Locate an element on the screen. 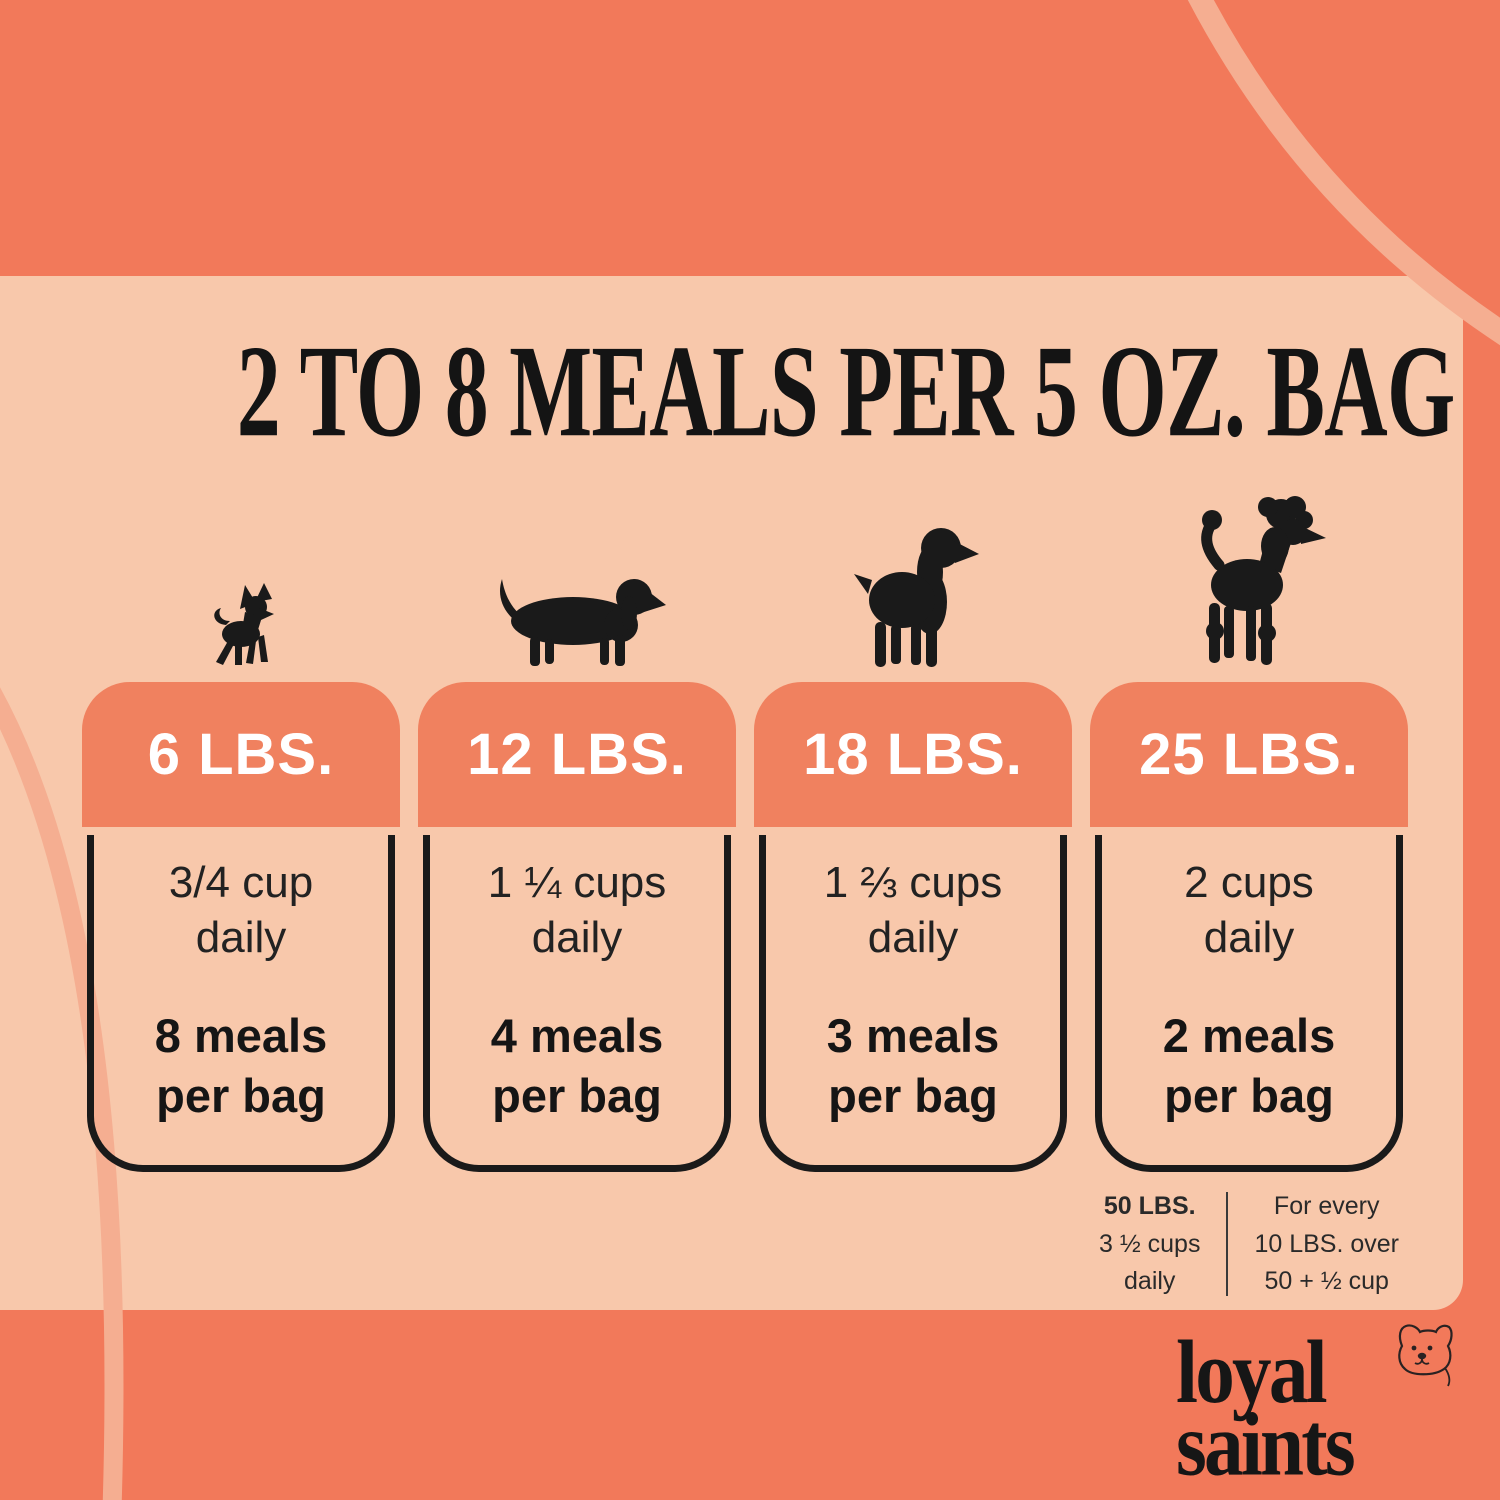 This screenshot has width=1500, height=1500. daily-amount: 2 cups daily is located at coordinates (1249, 910).